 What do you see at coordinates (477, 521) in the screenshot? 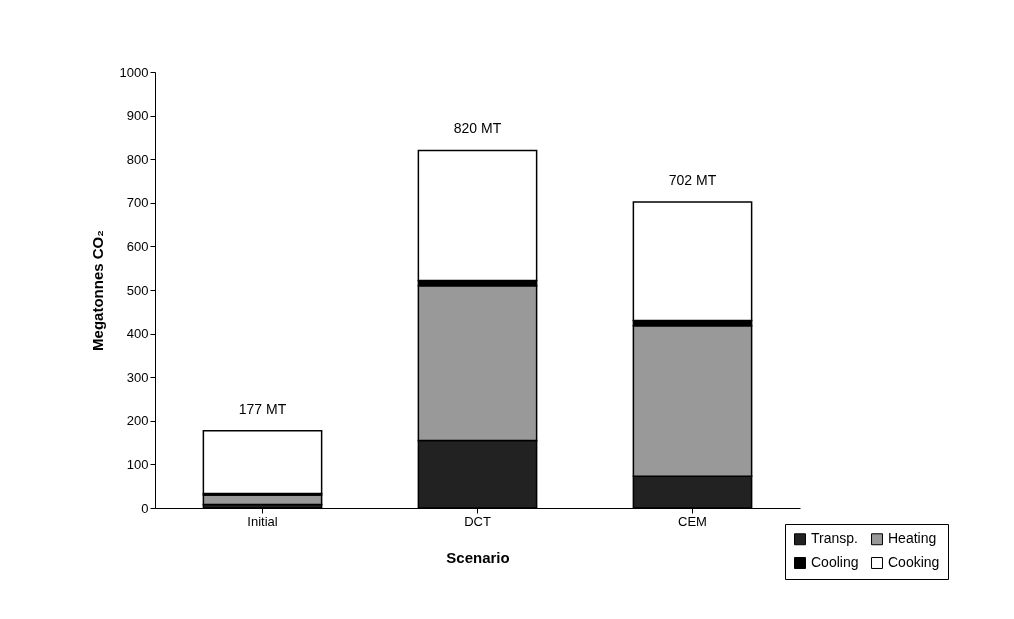
I see `x-tick-label: DCT` at bounding box center [477, 521].